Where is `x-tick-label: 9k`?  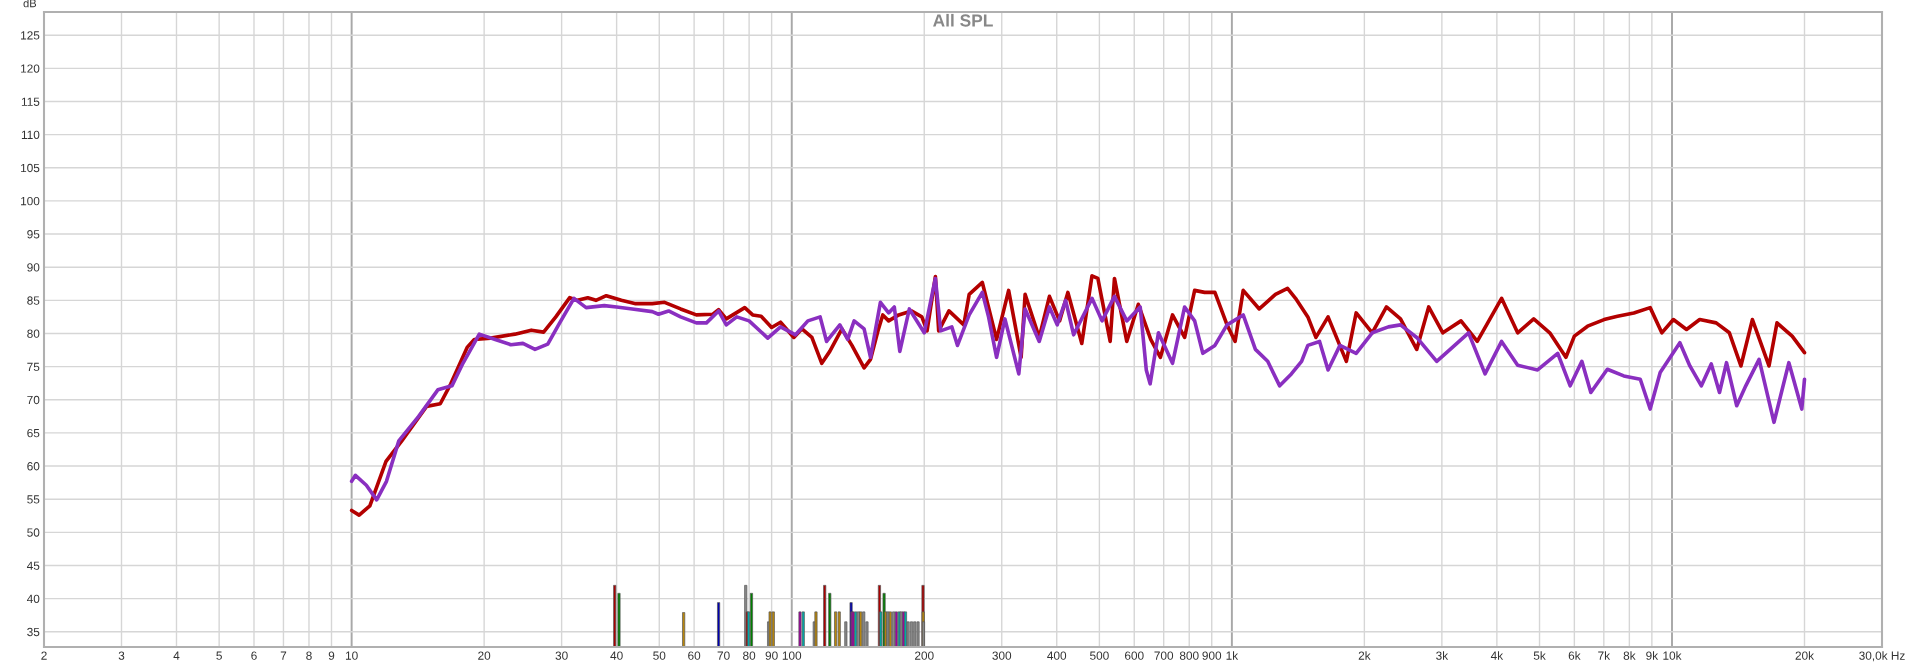
x-tick-label: 9k is located at coordinates (1652, 655).